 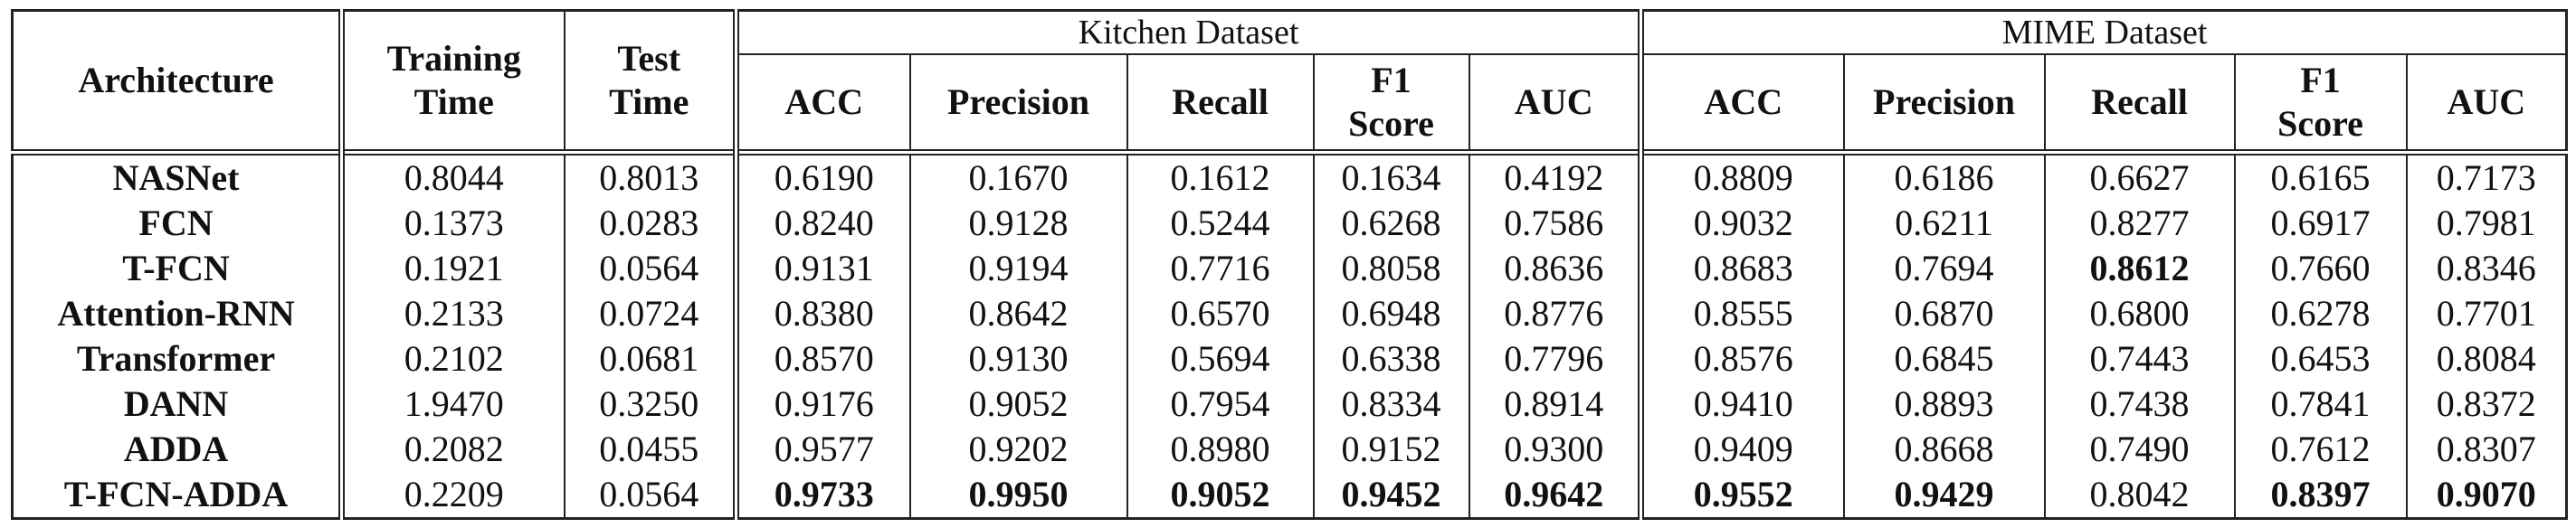 What do you see at coordinates (2139, 359) in the screenshot?
I see `mime-metric-cell: 0.7443` at bounding box center [2139, 359].